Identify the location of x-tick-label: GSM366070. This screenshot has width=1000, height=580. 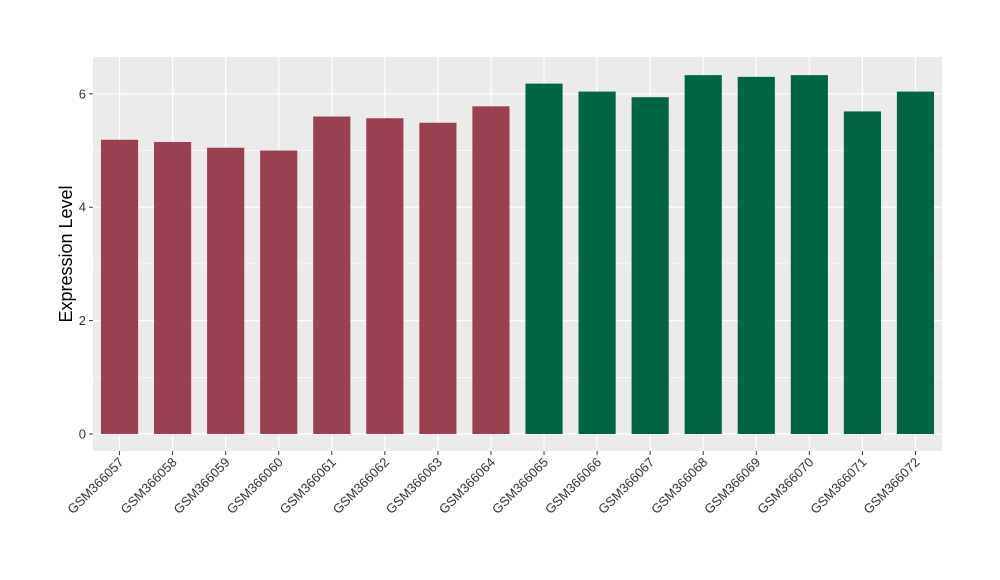
(785, 486).